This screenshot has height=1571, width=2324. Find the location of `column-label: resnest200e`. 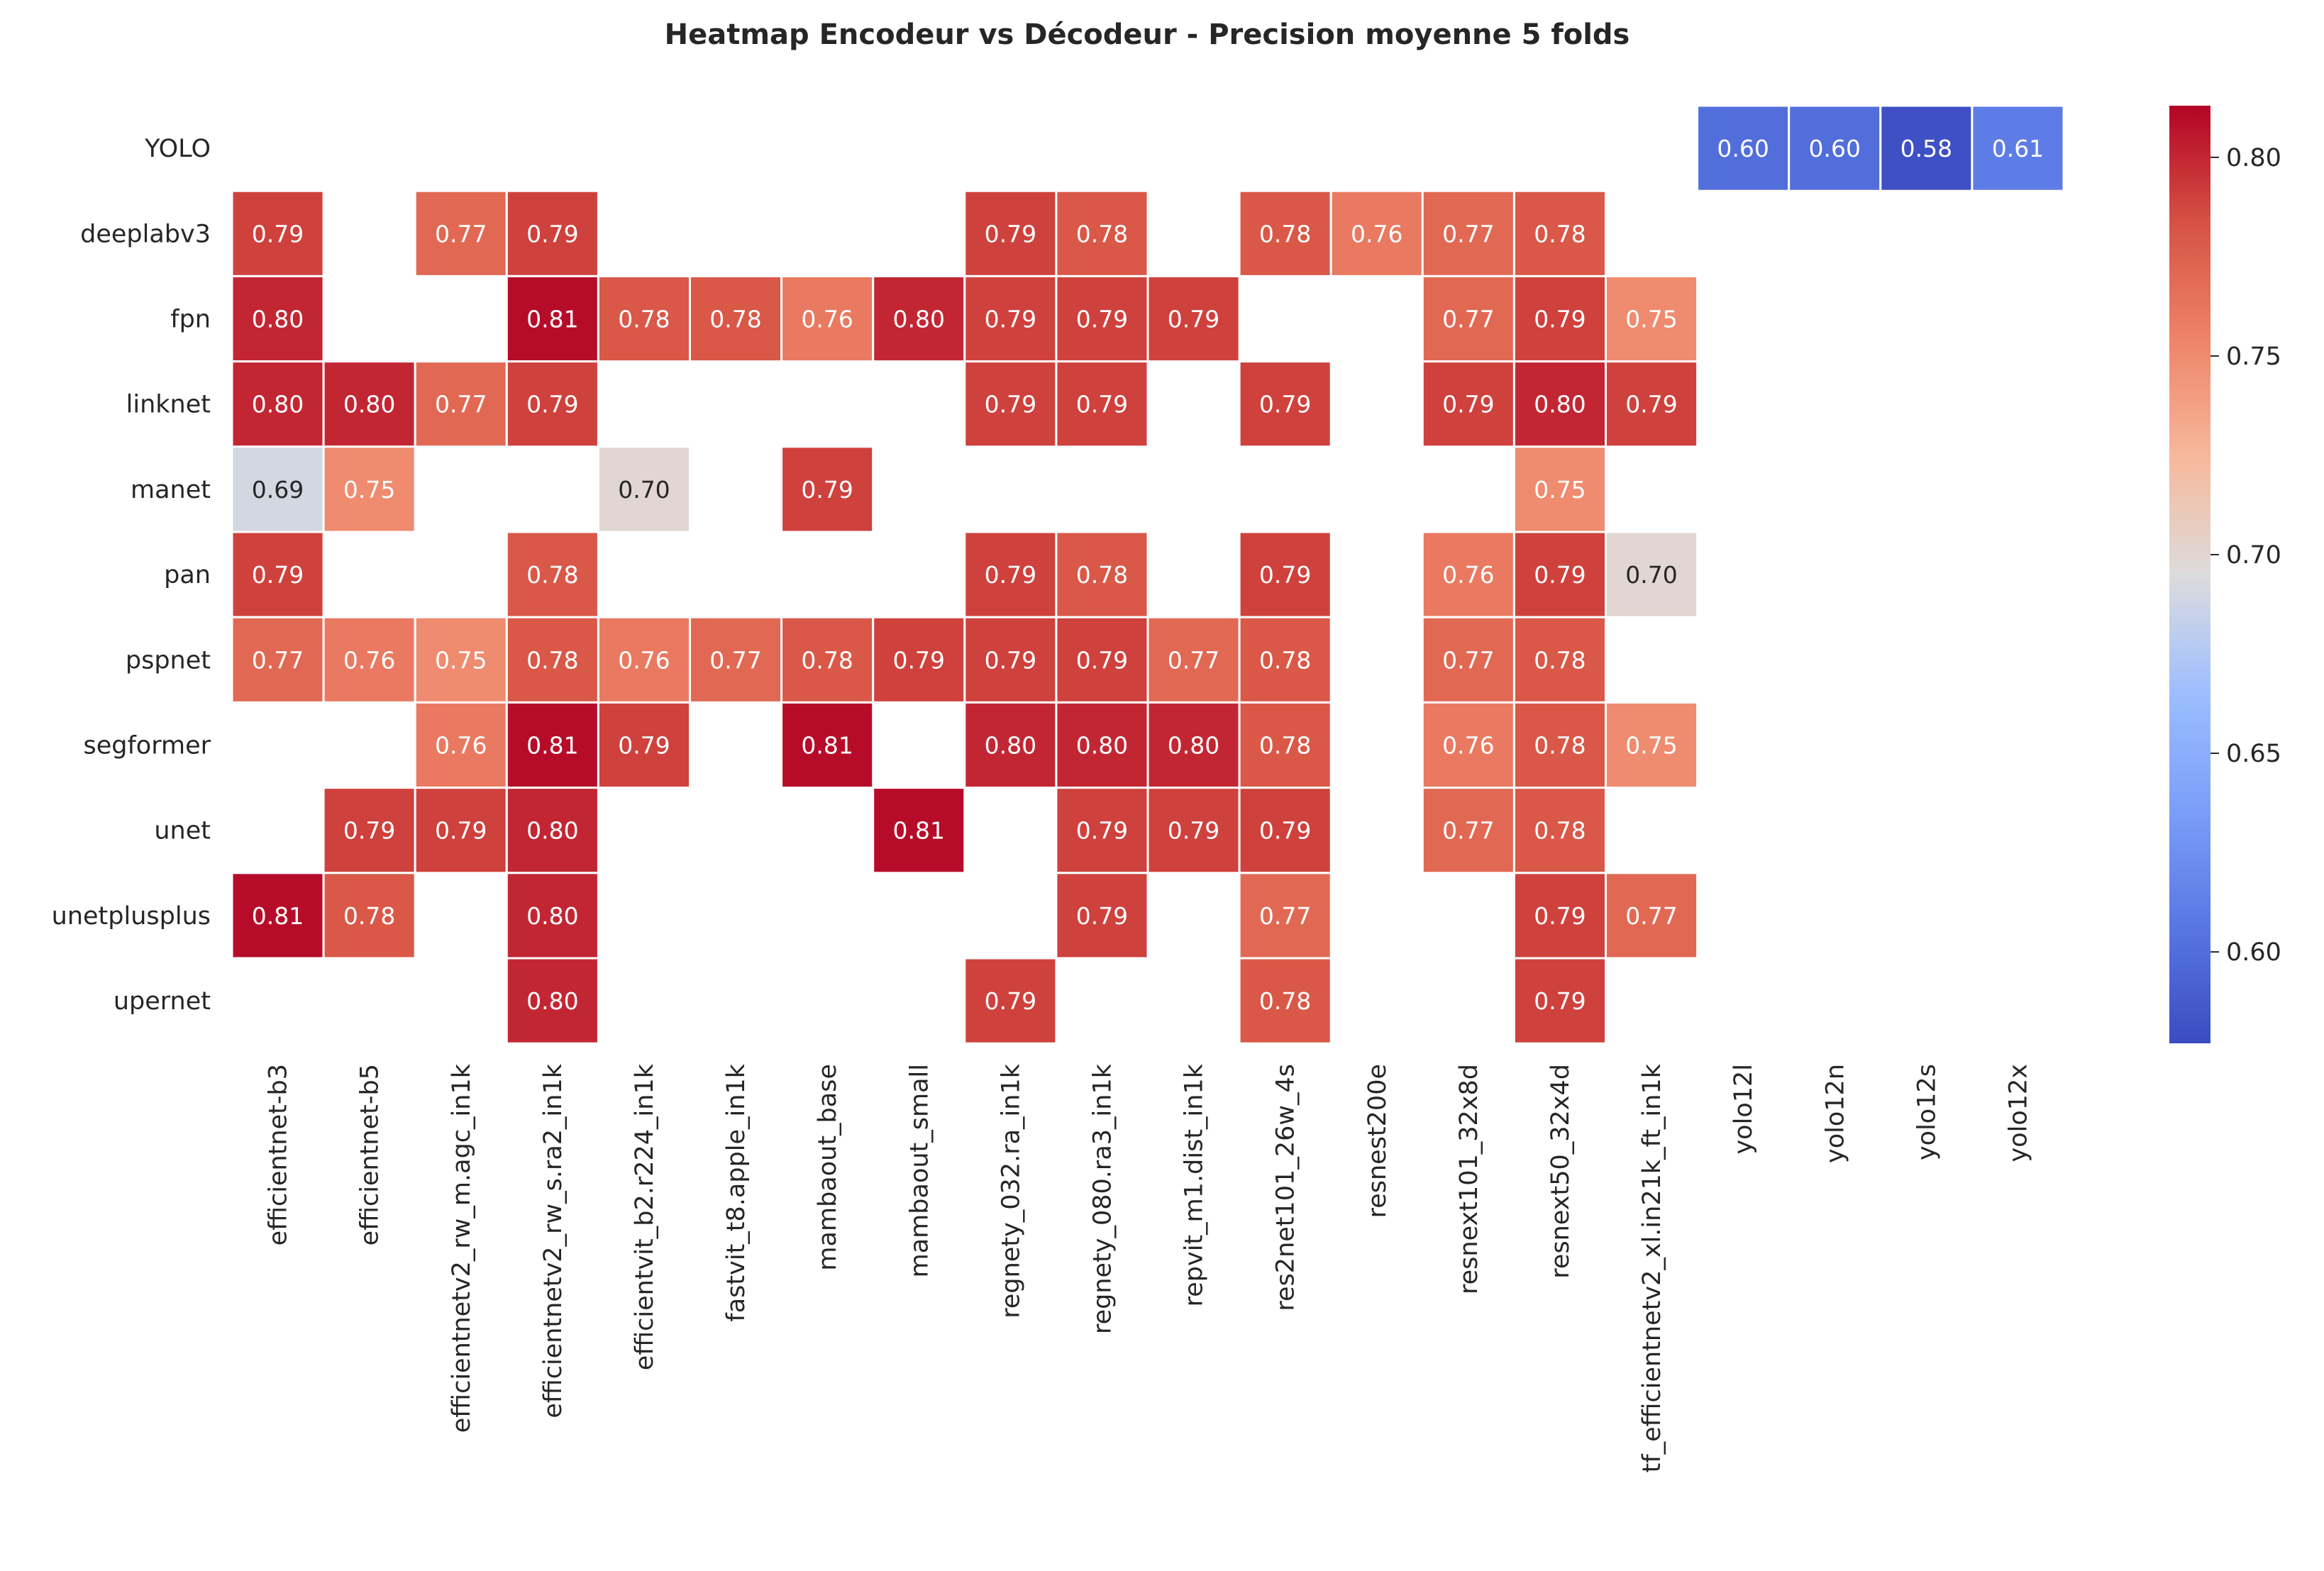

column-label: resnest200e is located at coordinates (1377, 1141).